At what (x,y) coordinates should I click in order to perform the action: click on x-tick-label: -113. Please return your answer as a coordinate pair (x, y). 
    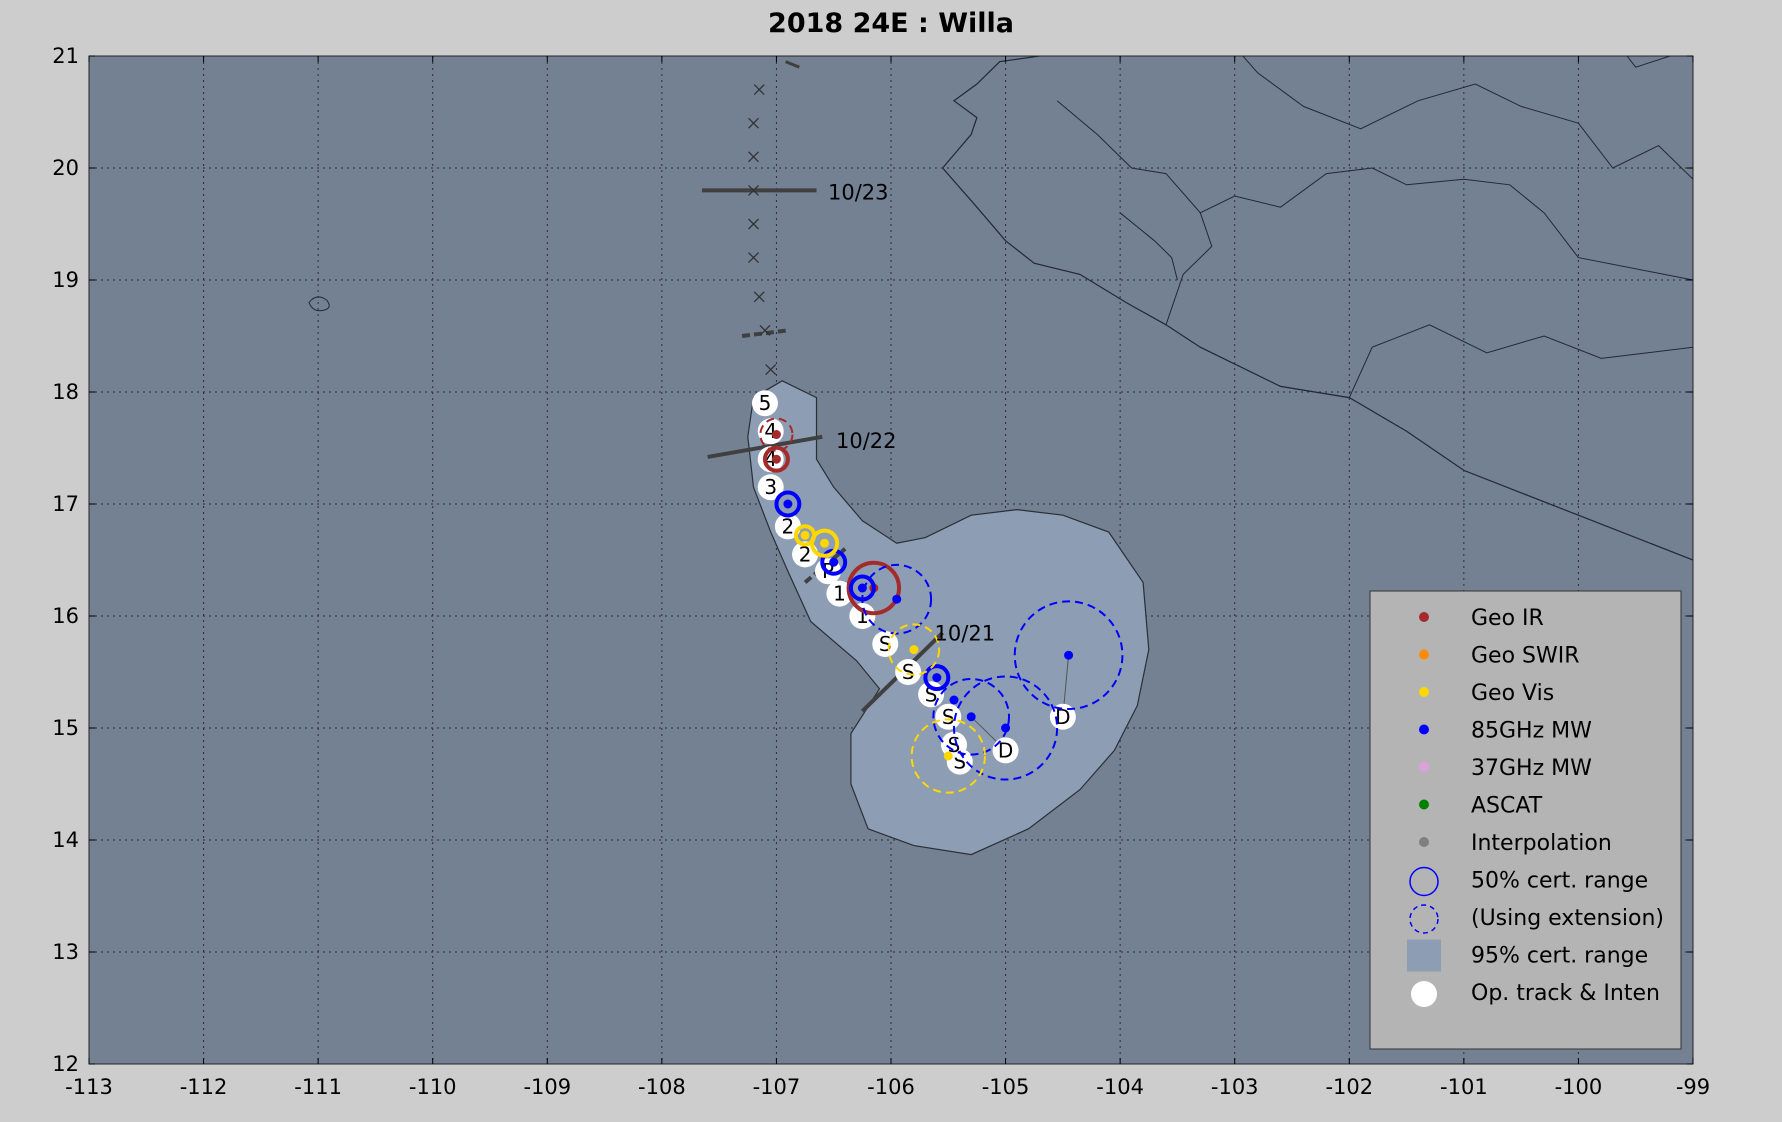
    Looking at the image, I should click on (89, 1087).